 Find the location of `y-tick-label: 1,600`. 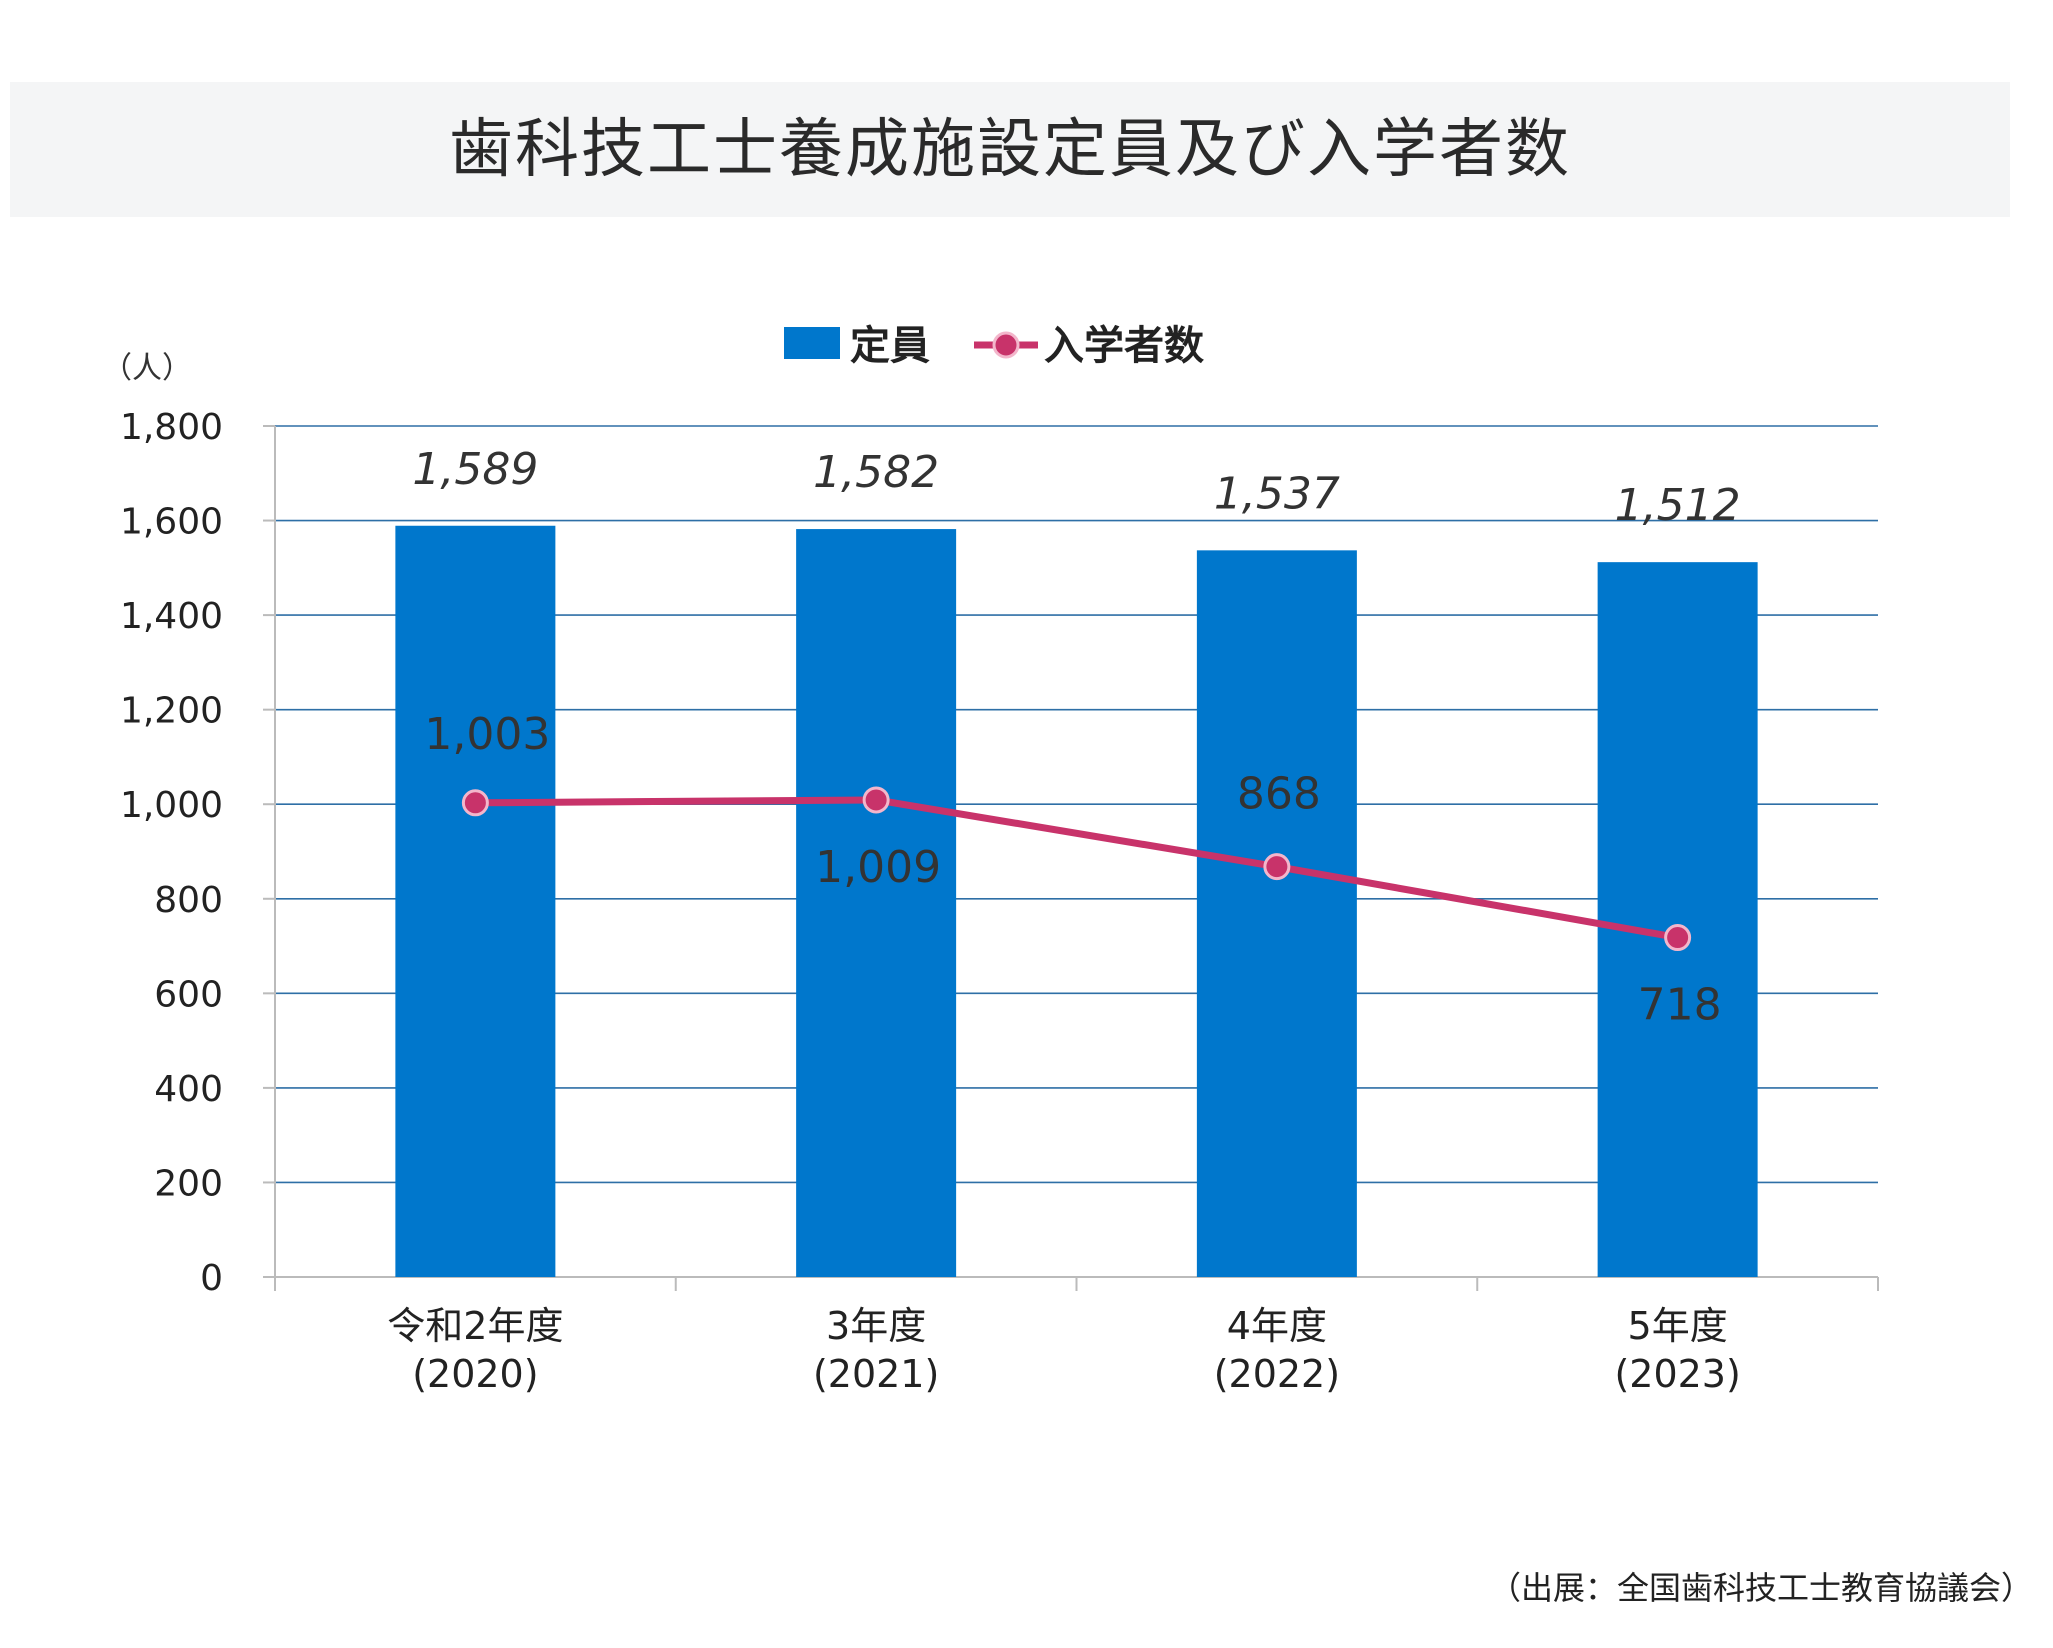

y-tick-label: 1,600 is located at coordinates (171, 522).